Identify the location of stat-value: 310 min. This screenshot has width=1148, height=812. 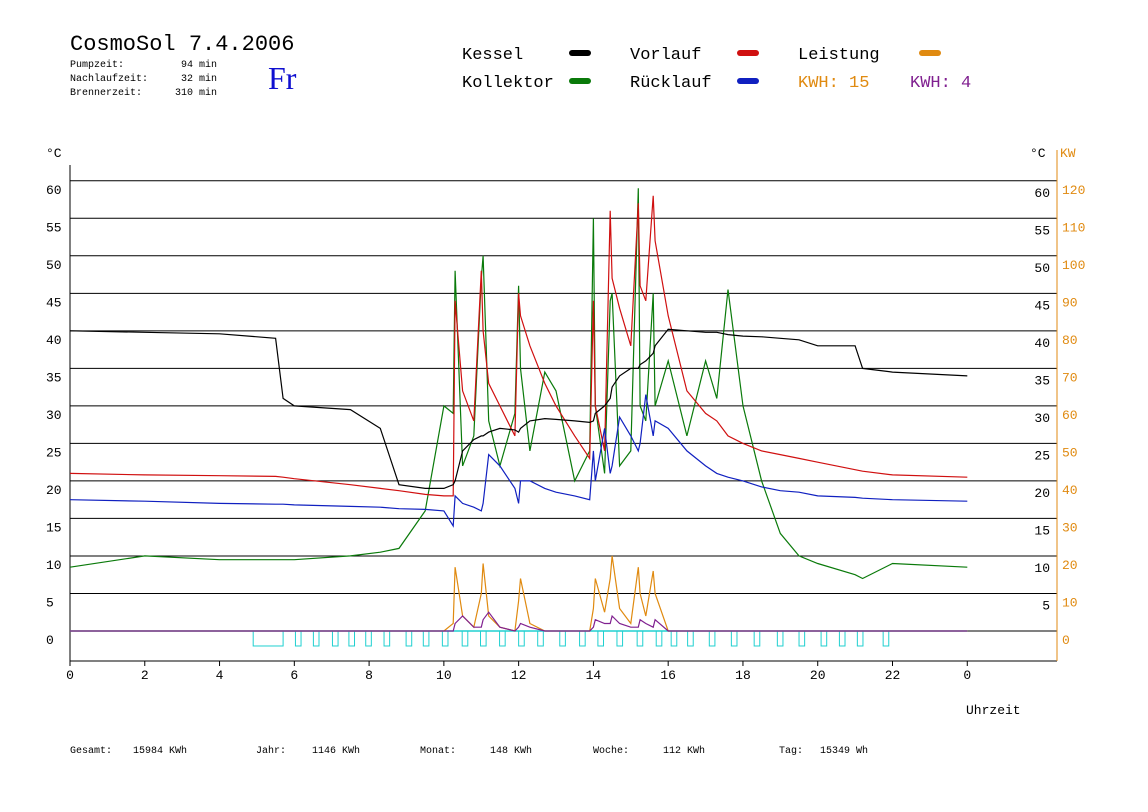
(196, 93).